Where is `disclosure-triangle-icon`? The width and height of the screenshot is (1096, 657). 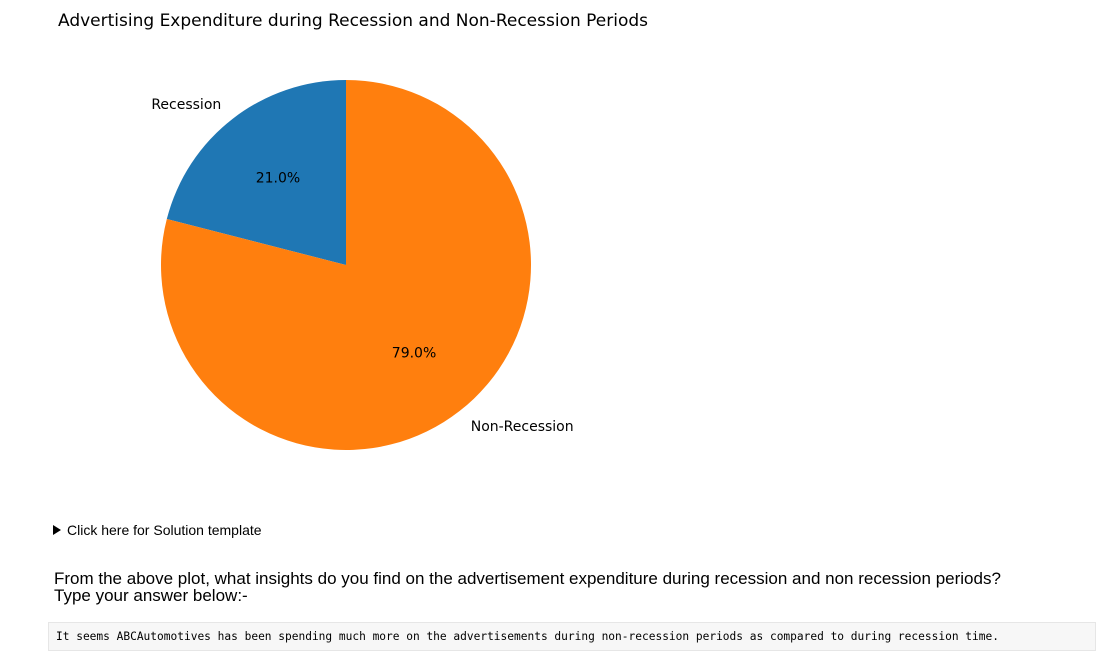 disclosure-triangle-icon is located at coordinates (57, 530).